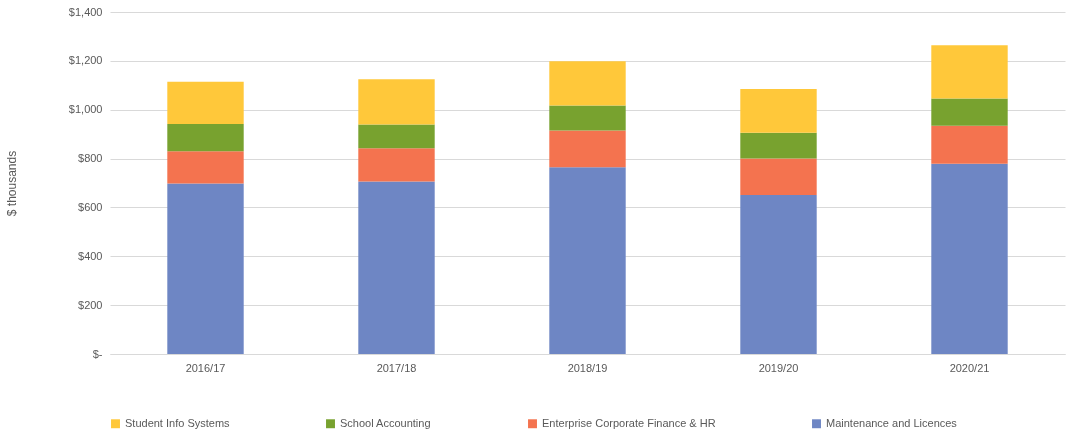 The image size is (1067, 429). Describe the element at coordinates (969, 367) in the screenshot. I see `x-tick-label: 2020/21` at that location.